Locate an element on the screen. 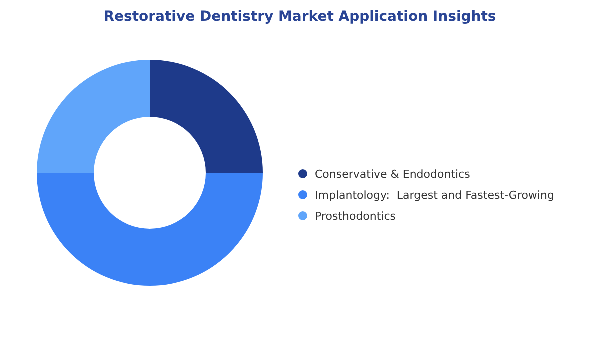 The width and height of the screenshot is (600, 337). legend-label: Prosthodontics is located at coordinates (355, 216).